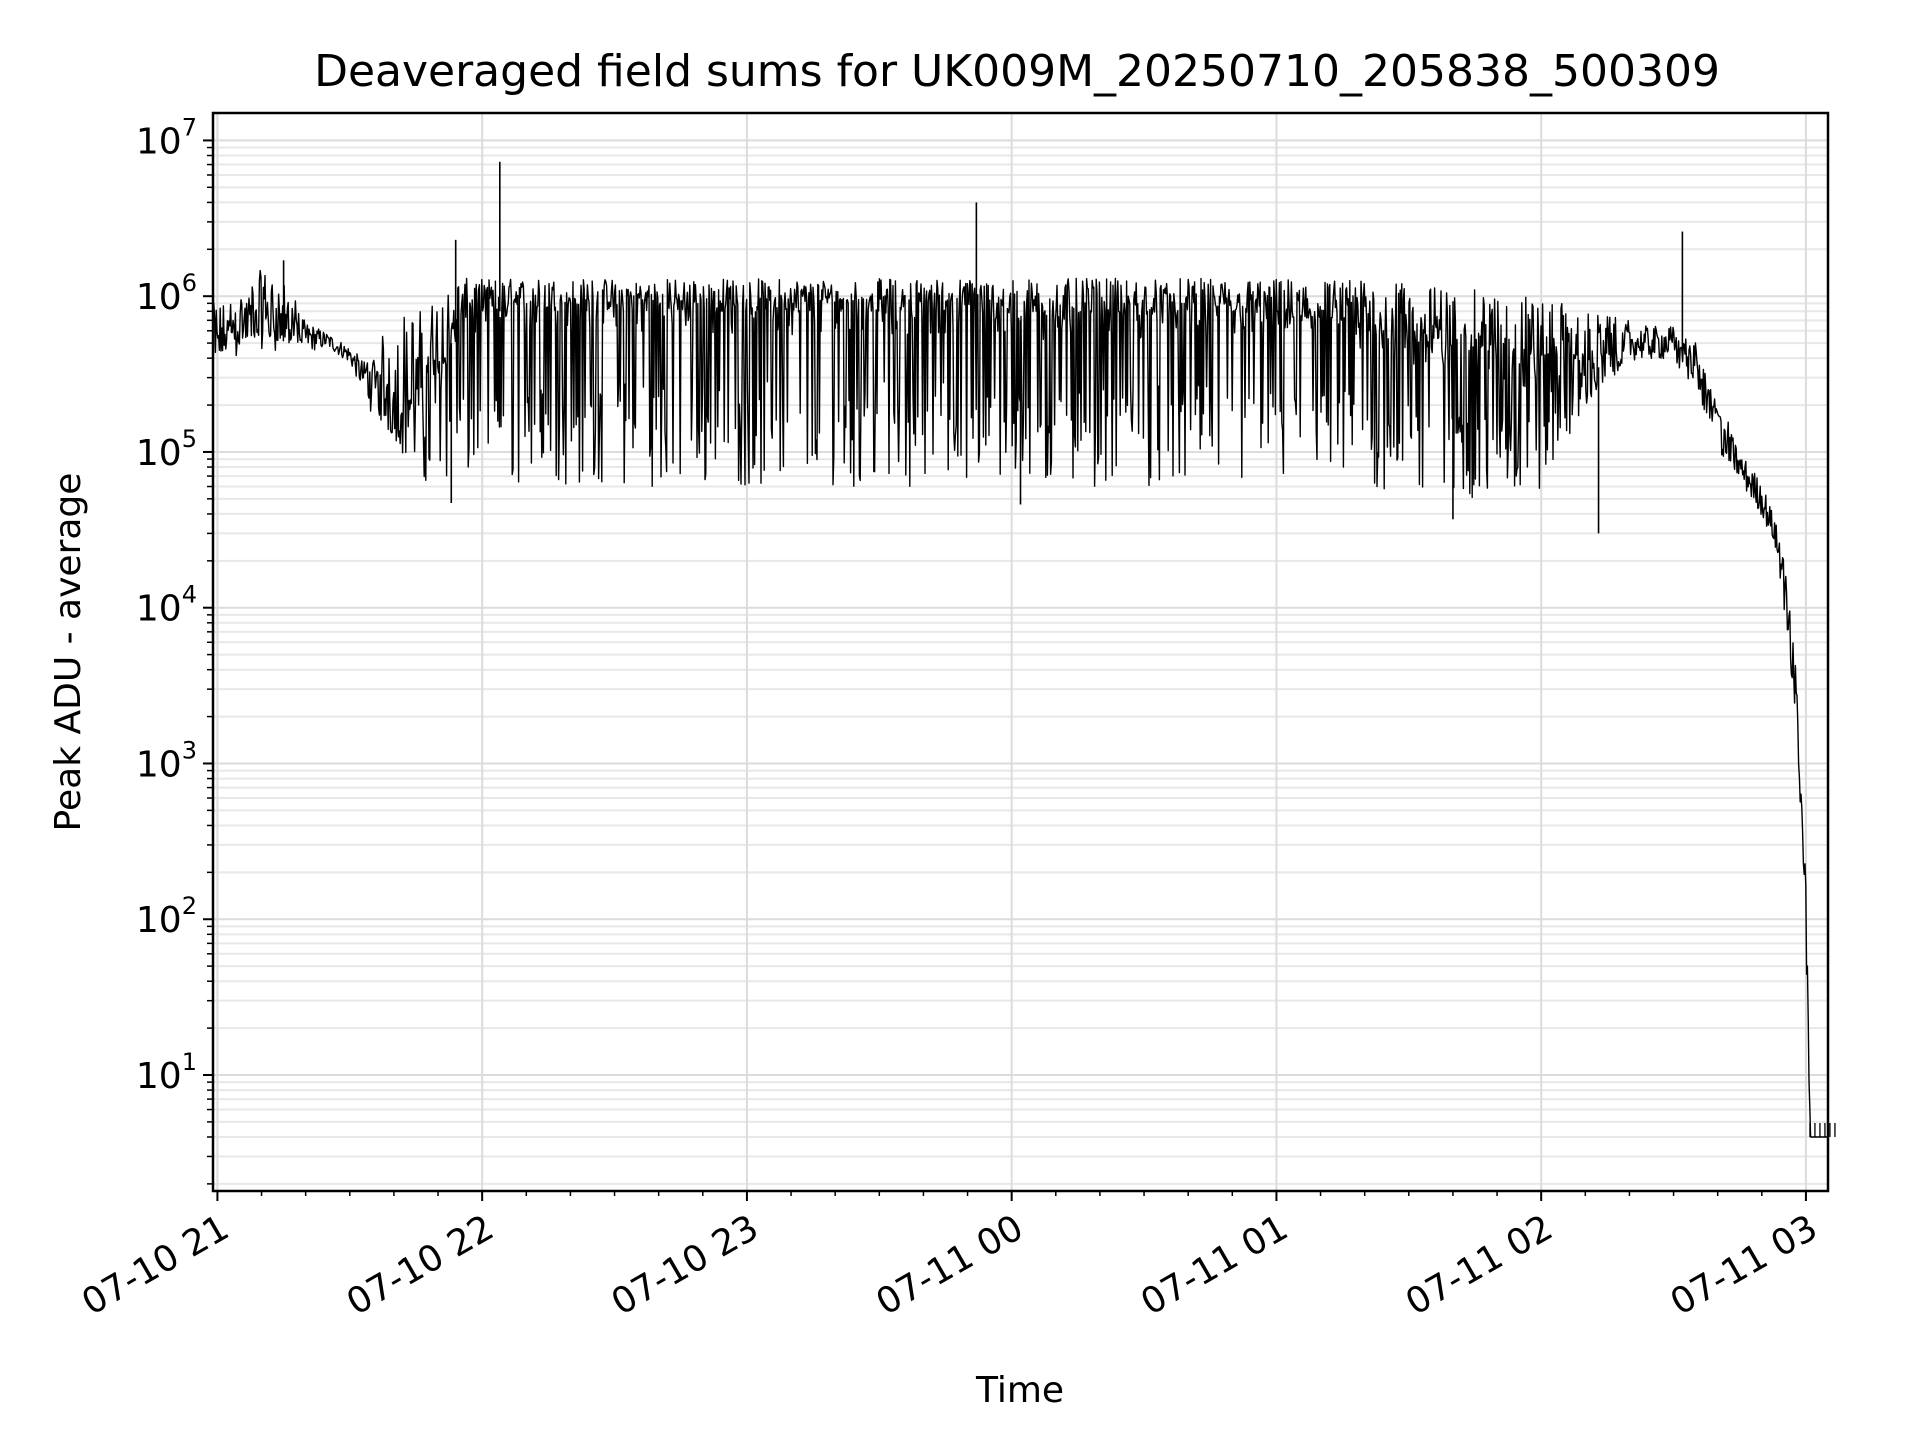  I want to click on y-tick-label: 10⁶, so click(166, 293).